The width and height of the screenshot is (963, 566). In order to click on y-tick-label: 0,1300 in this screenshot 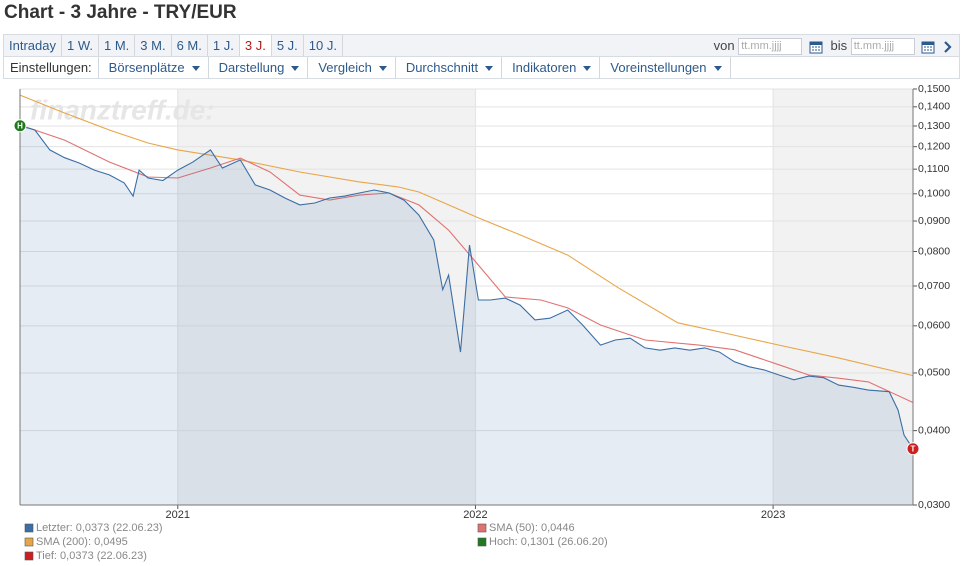, I will do `click(934, 126)`.